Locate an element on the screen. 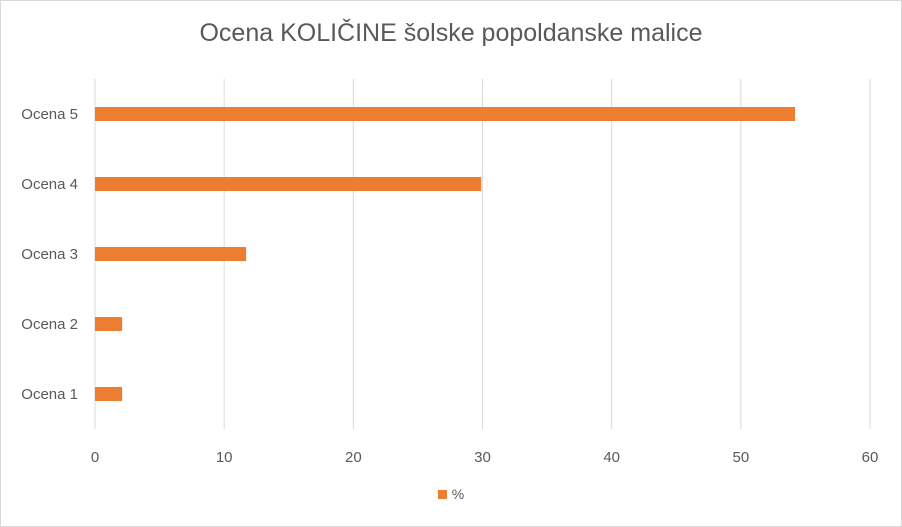  x-tick-label: 50 is located at coordinates (740, 457).